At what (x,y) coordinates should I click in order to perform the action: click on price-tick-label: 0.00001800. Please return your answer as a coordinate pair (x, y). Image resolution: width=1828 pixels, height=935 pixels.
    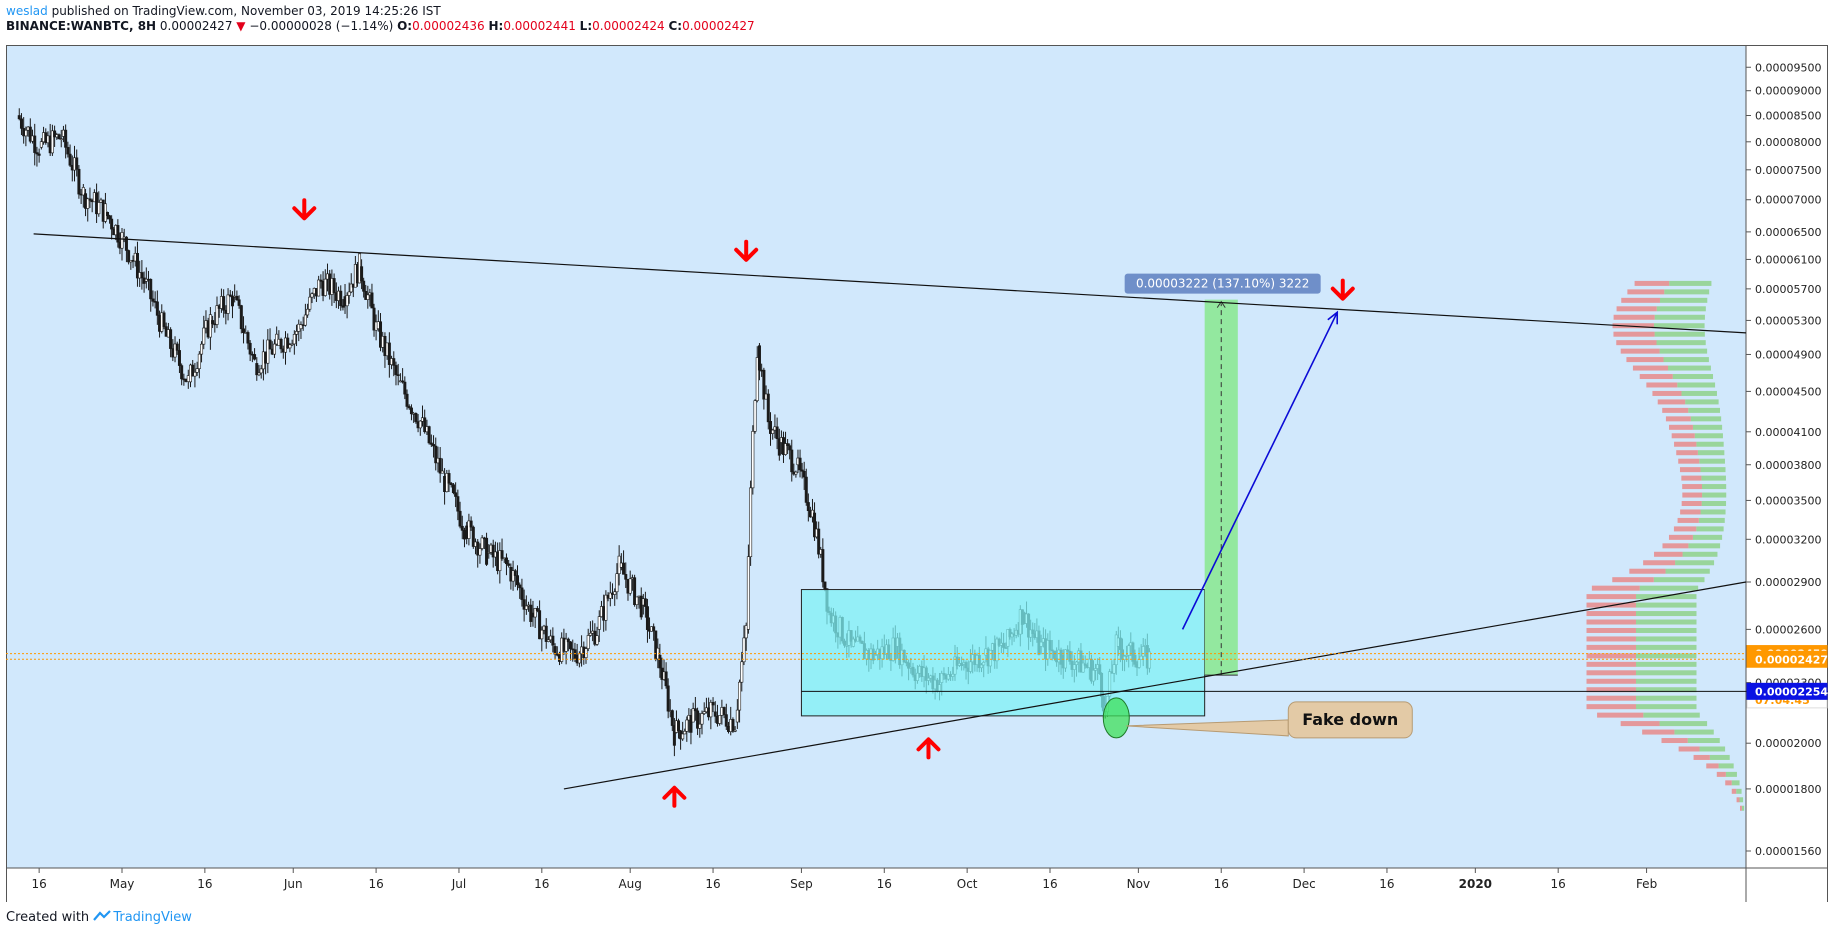
    Looking at the image, I should click on (1788, 789).